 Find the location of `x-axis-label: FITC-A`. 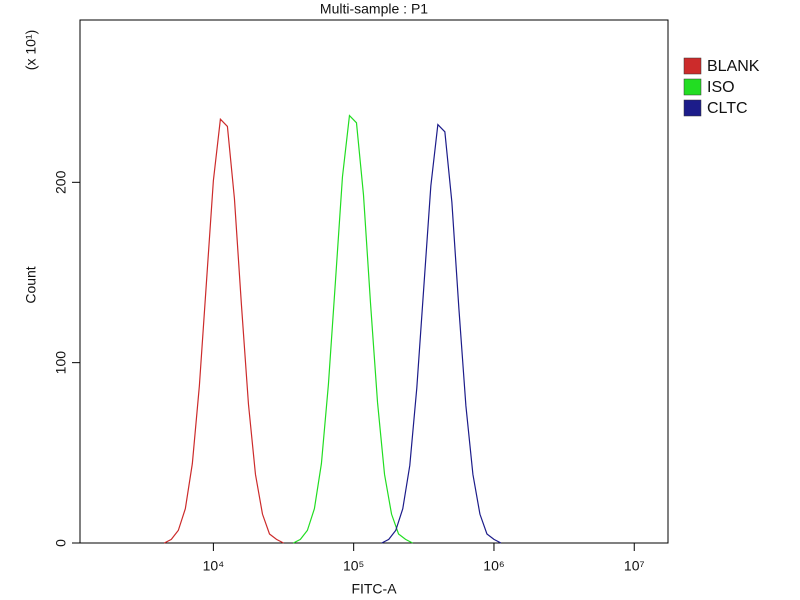

x-axis-label: FITC-A is located at coordinates (374, 589).